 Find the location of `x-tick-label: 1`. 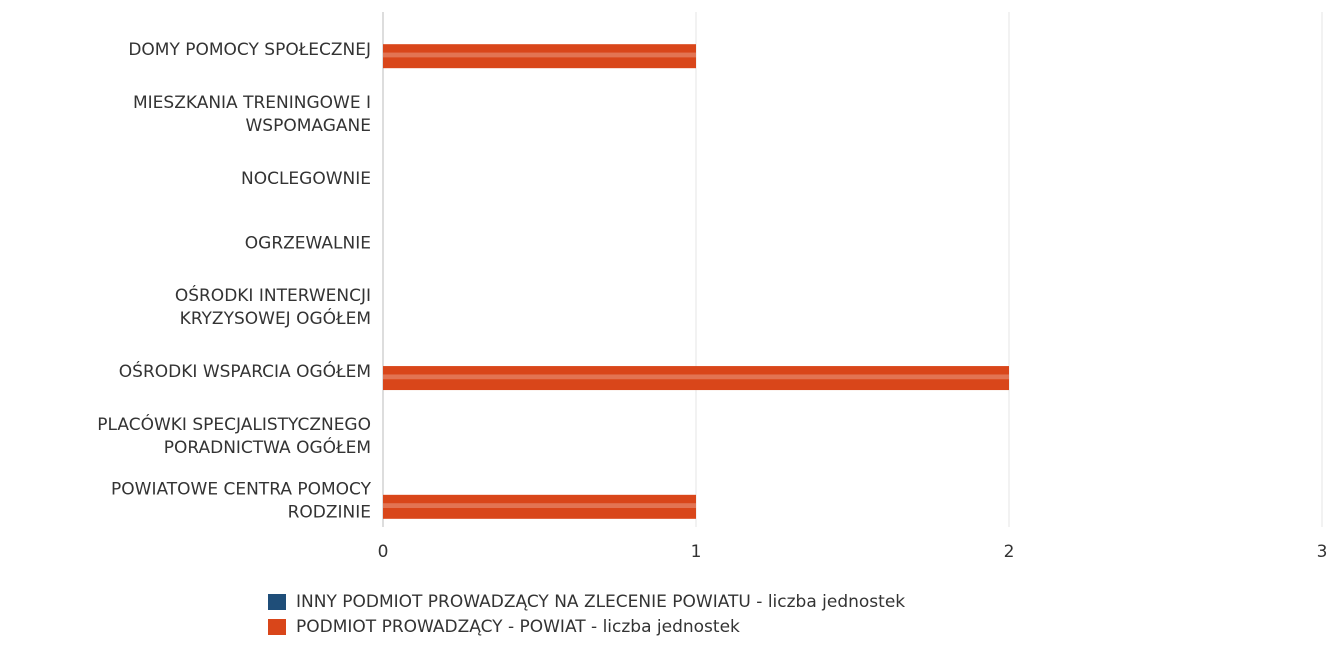

x-tick-label: 1 is located at coordinates (696, 552).